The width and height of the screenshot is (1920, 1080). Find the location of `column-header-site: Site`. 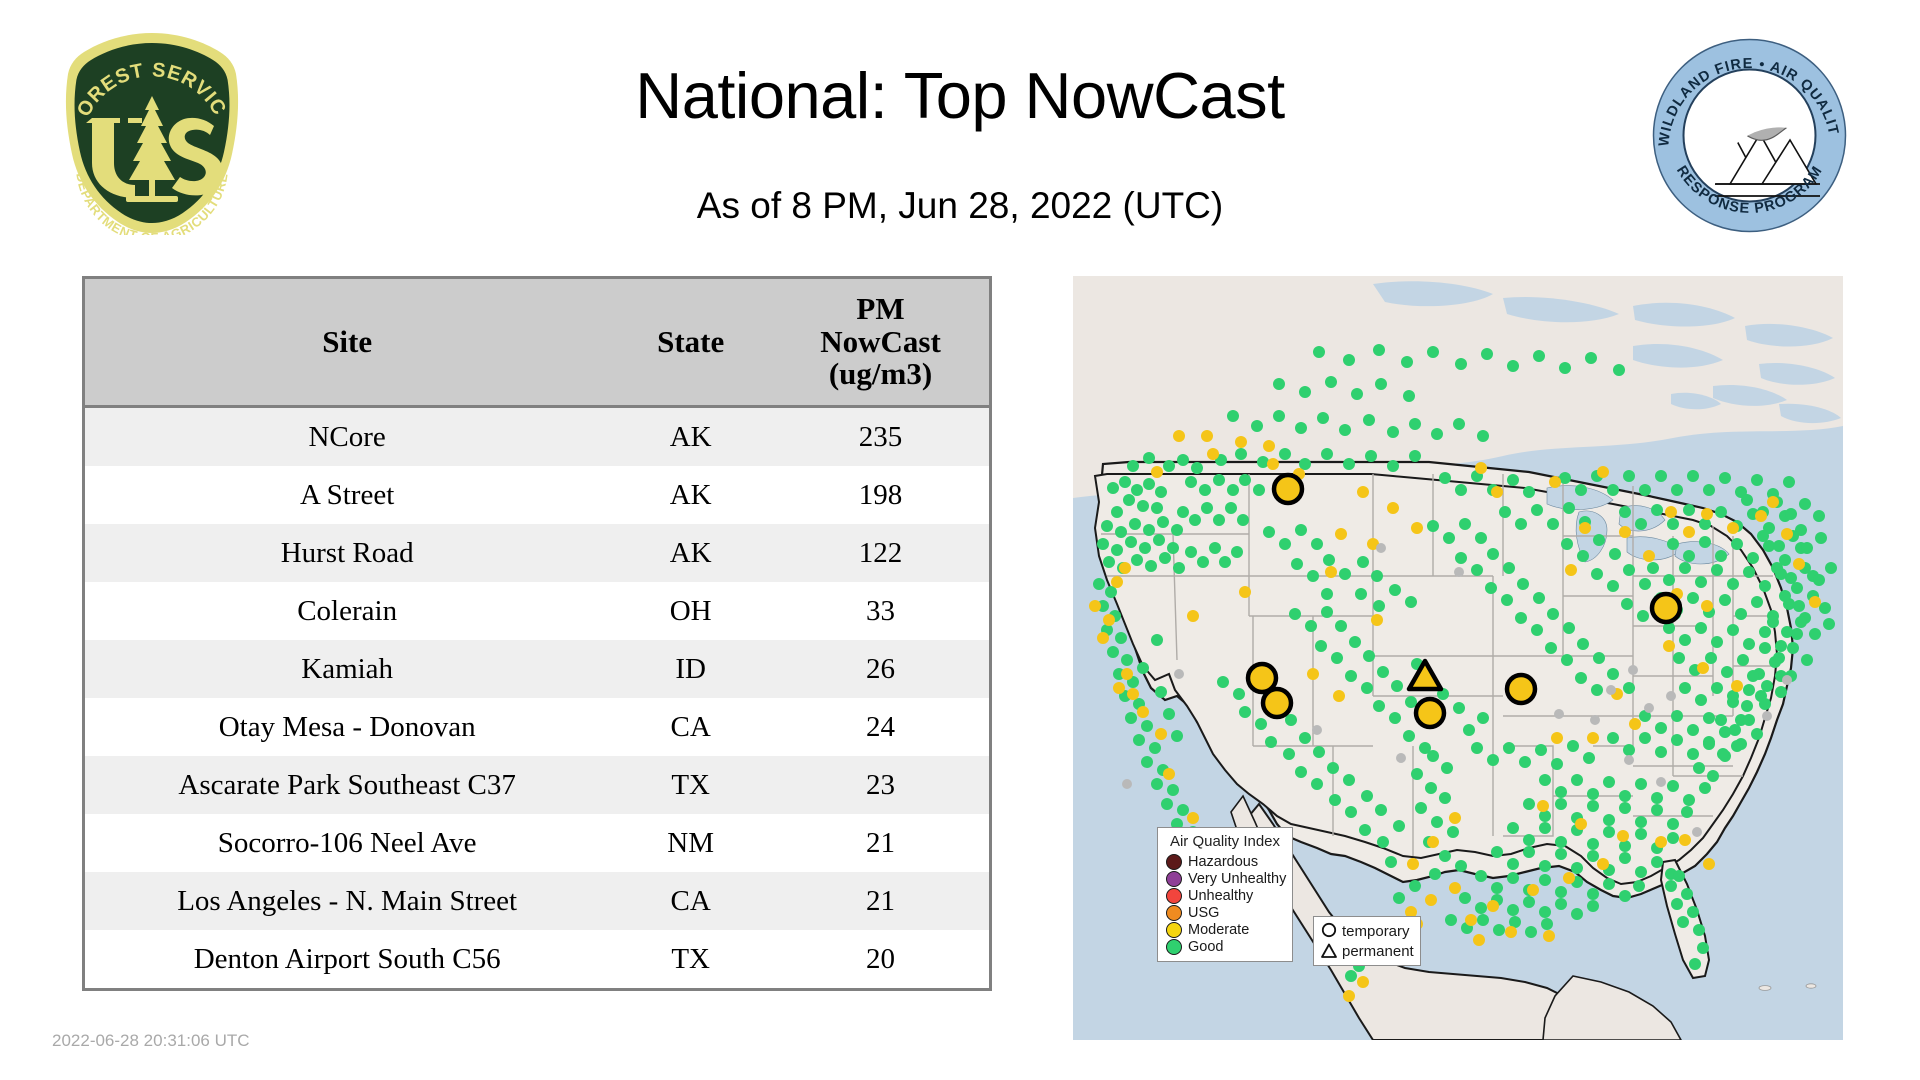

column-header-site: Site is located at coordinates (347, 343).